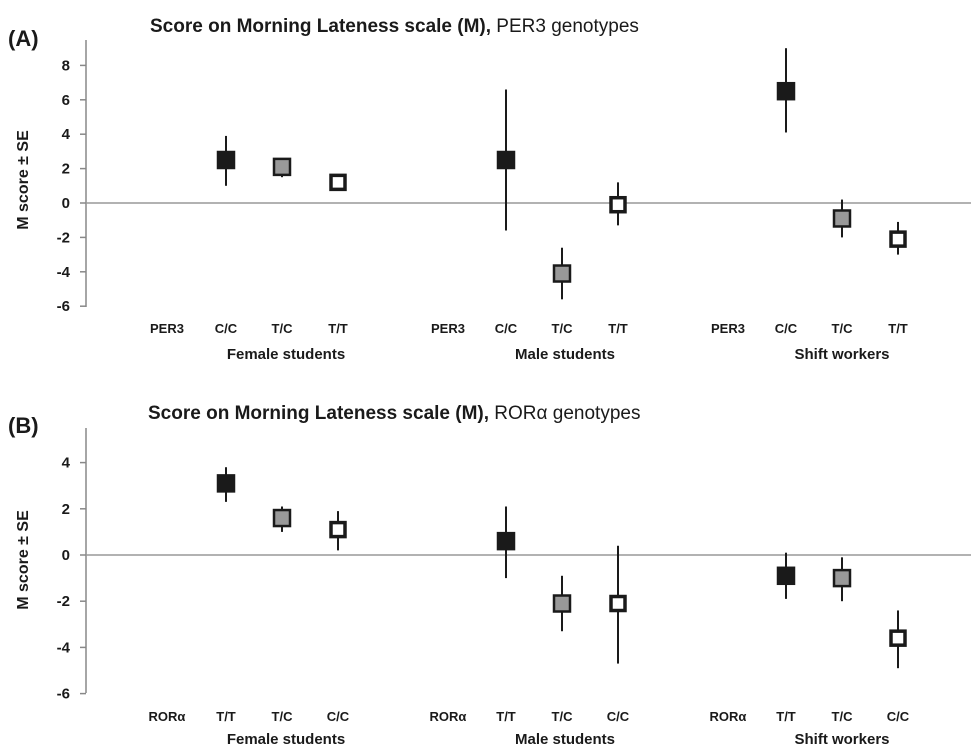 The height and width of the screenshot is (748, 971). Describe the element at coordinates (249, 607) in the screenshot. I see `data-group: RORα Female students T/T T/C C/C` at that location.